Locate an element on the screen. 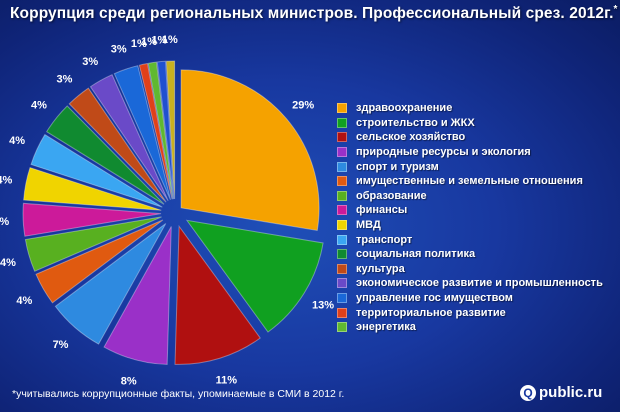 This screenshot has height=412, width=620. legend-label: энергетика is located at coordinates (386, 327).